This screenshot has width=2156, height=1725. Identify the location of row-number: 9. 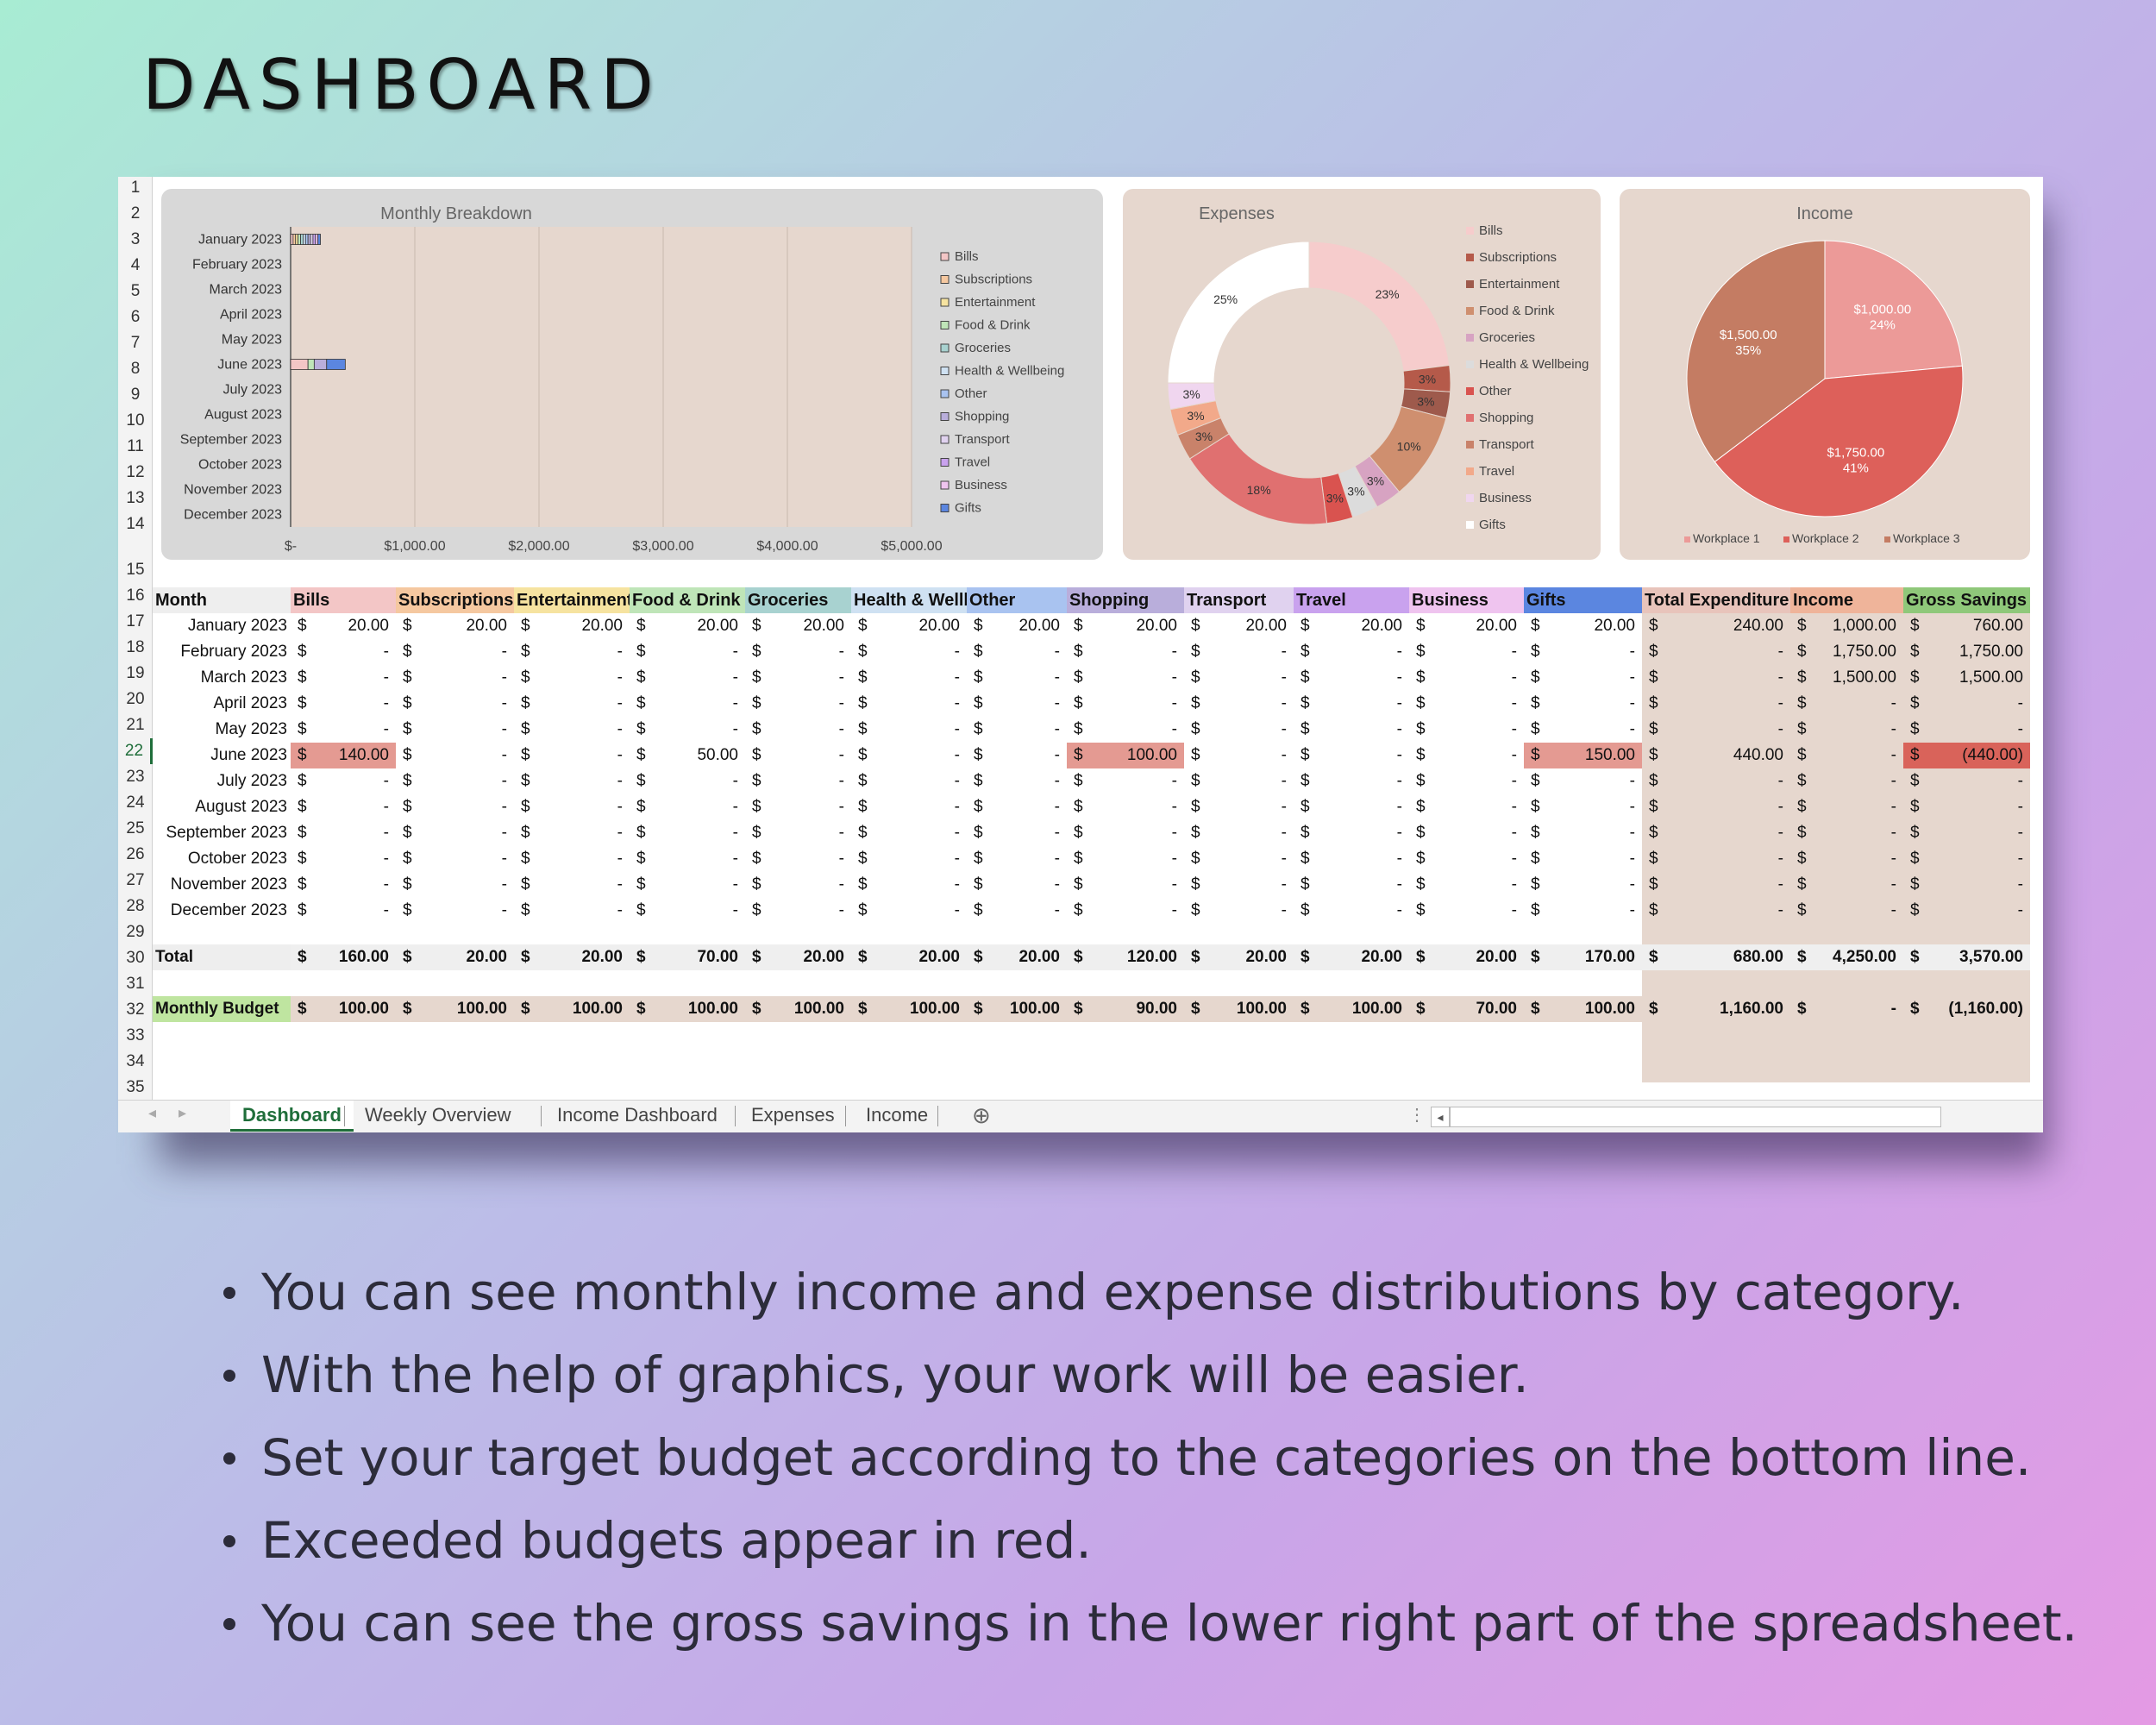
(135, 395).